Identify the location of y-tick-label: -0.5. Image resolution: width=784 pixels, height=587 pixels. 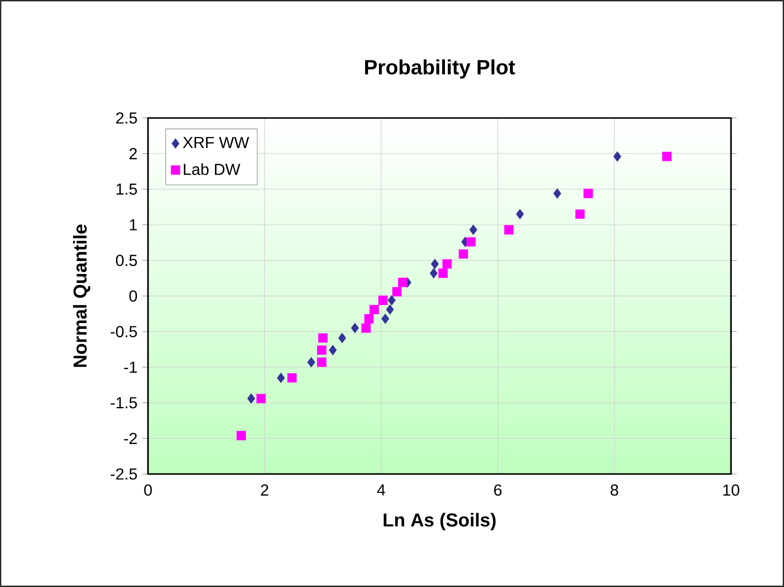
(123, 332).